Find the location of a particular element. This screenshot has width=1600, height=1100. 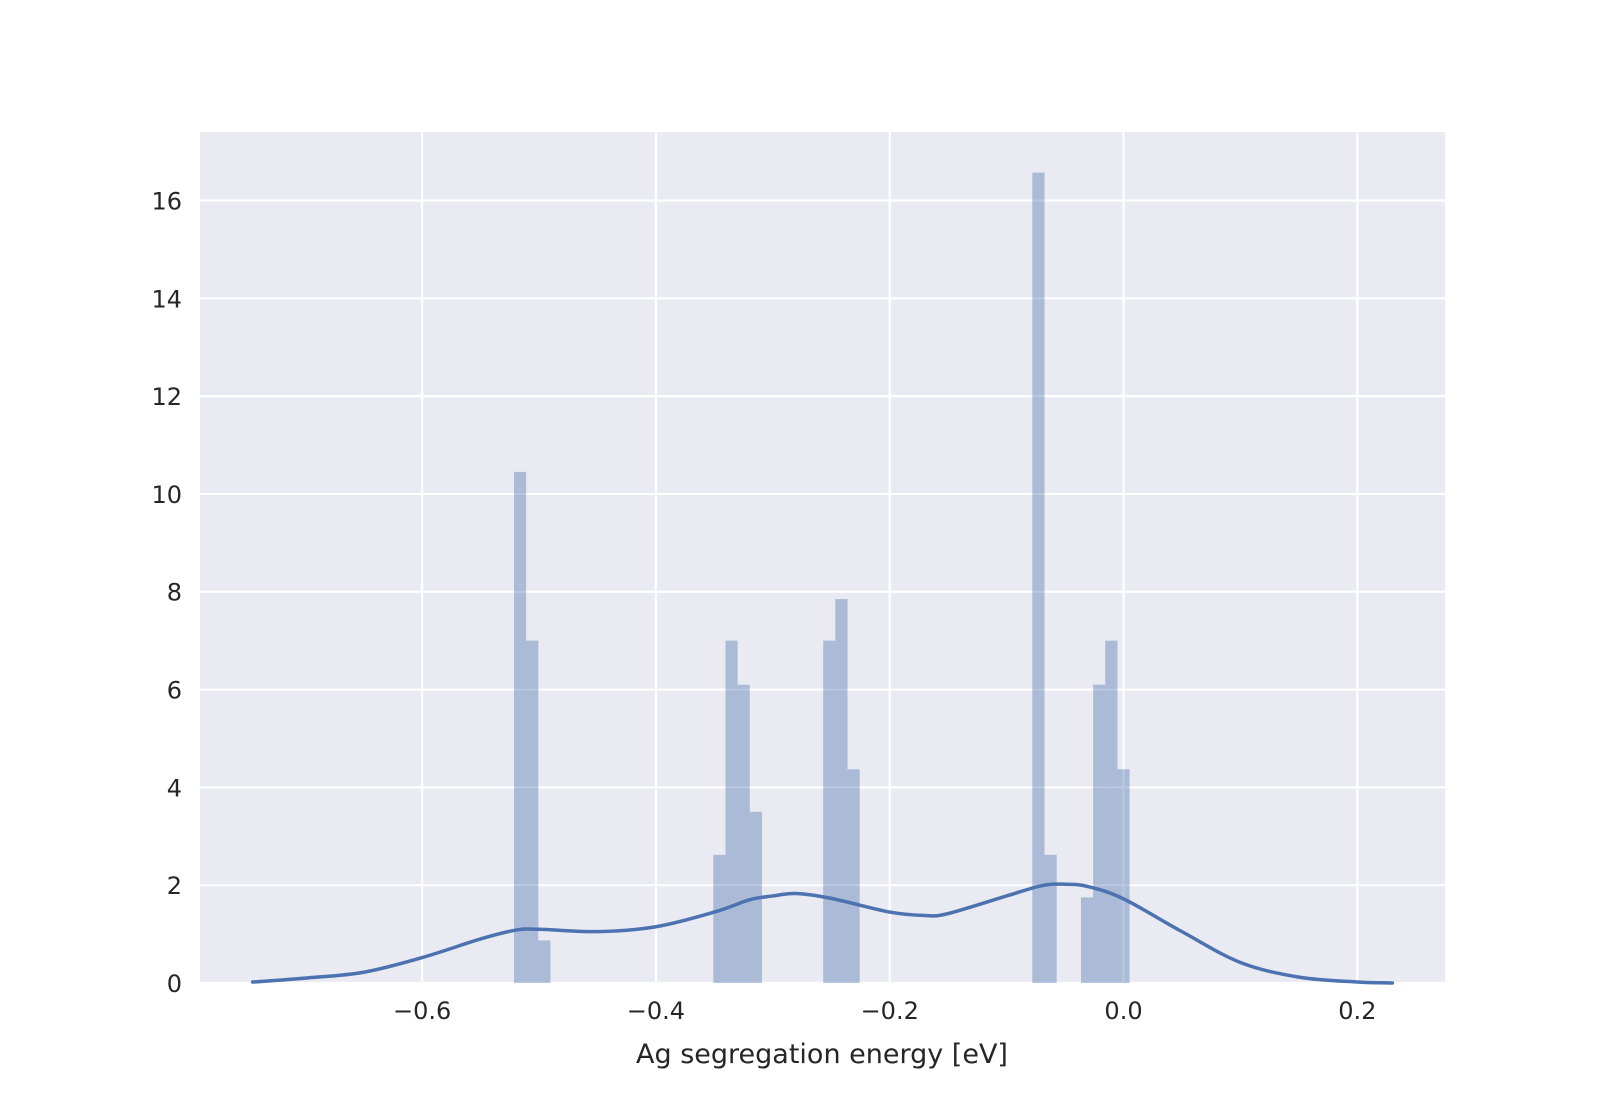

x-tick-label: −0.6 is located at coordinates (422, 1011).